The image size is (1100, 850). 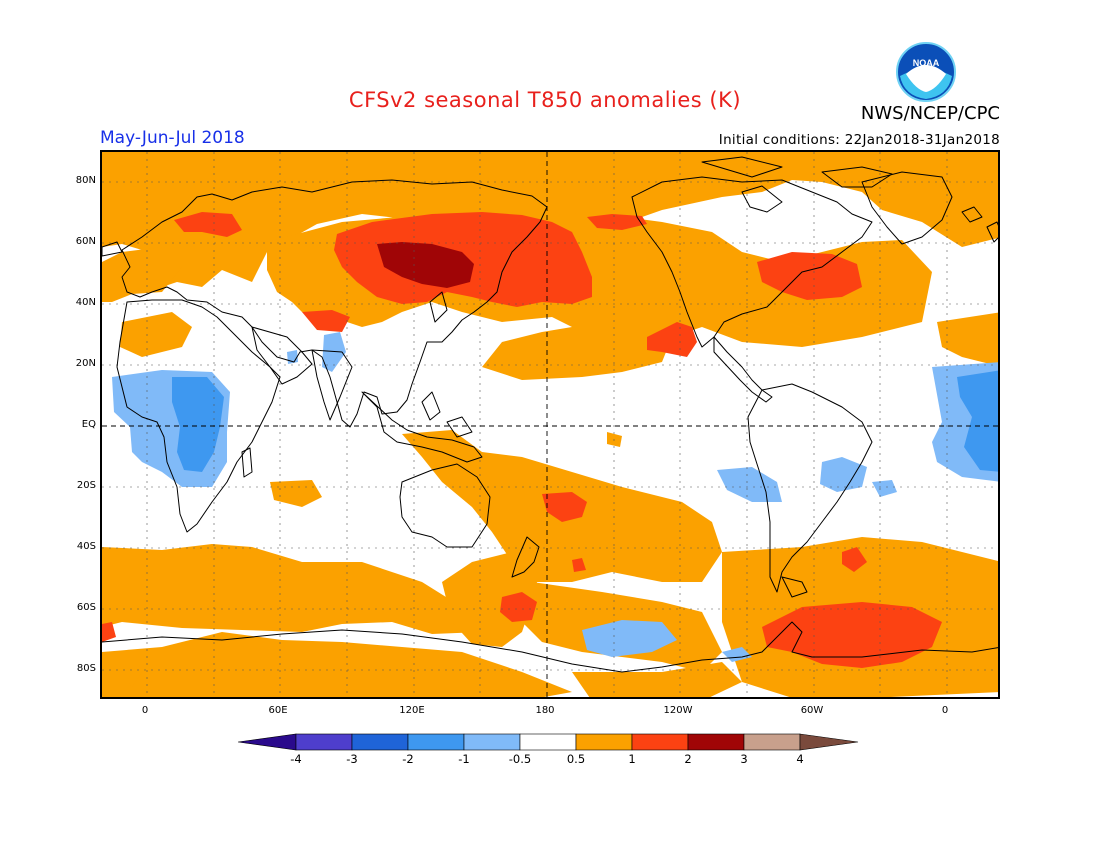 I want to click on lat-label-20s: 20S, so click(x=86, y=485).